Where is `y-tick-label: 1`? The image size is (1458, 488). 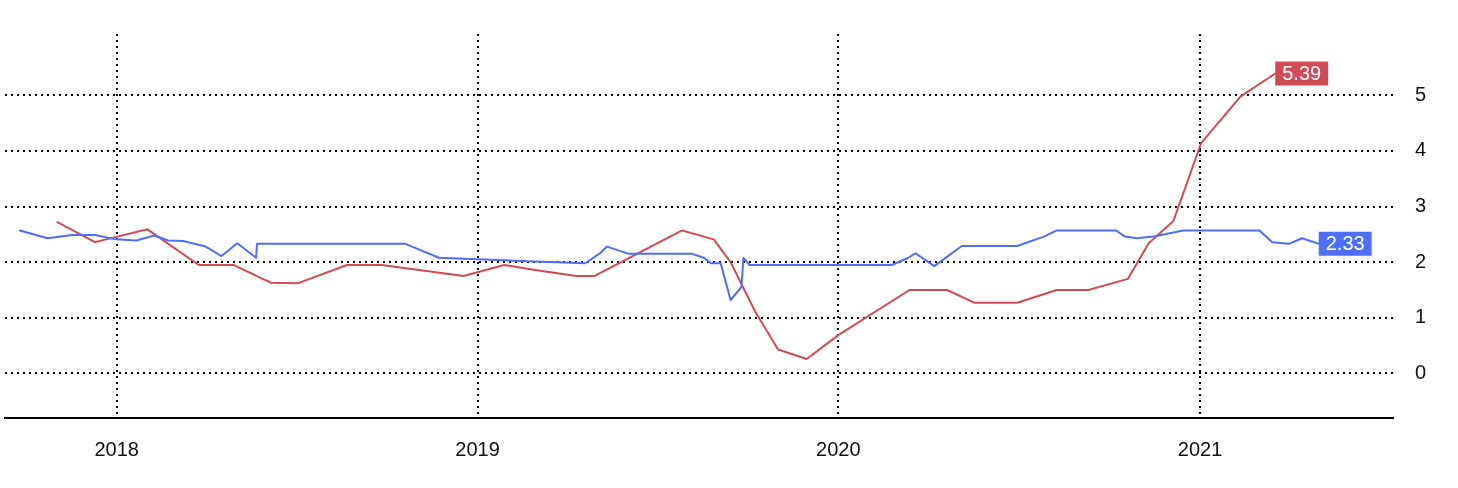 y-tick-label: 1 is located at coordinates (1420, 316).